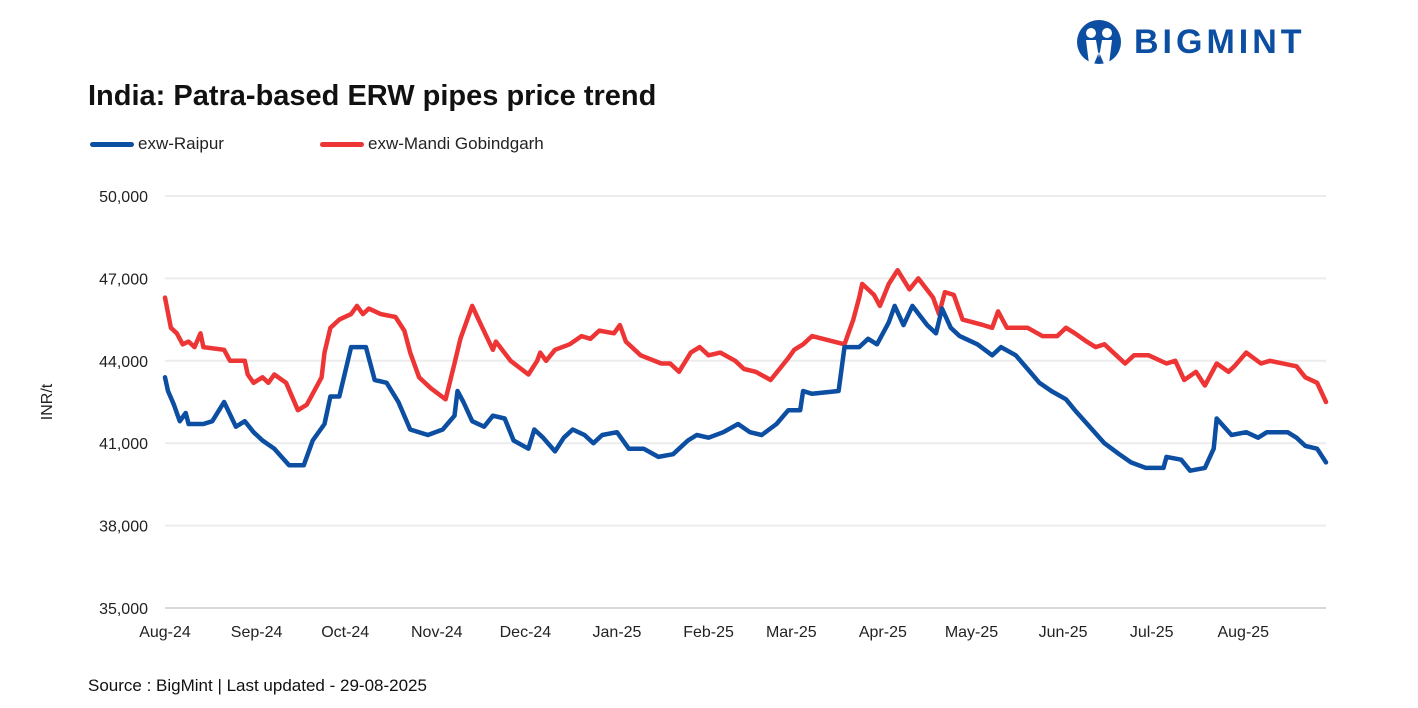 This screenshot has height=708, width=1418. Describe the element at coordinates (165, 632) in the screenshot. I see `x-tick-label: Aug-24` at that location.